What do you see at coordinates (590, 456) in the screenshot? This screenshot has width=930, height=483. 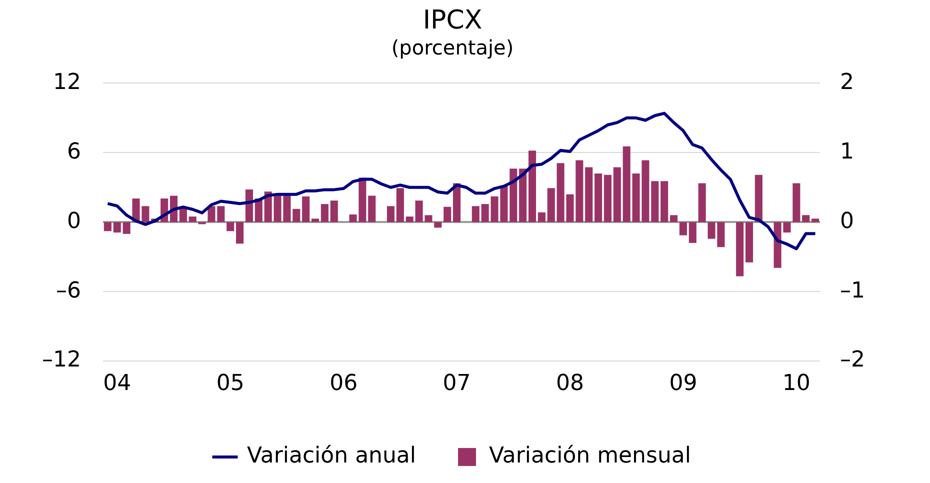 I see `legend-label: Variación mensual` at bounding box center [590, 456].